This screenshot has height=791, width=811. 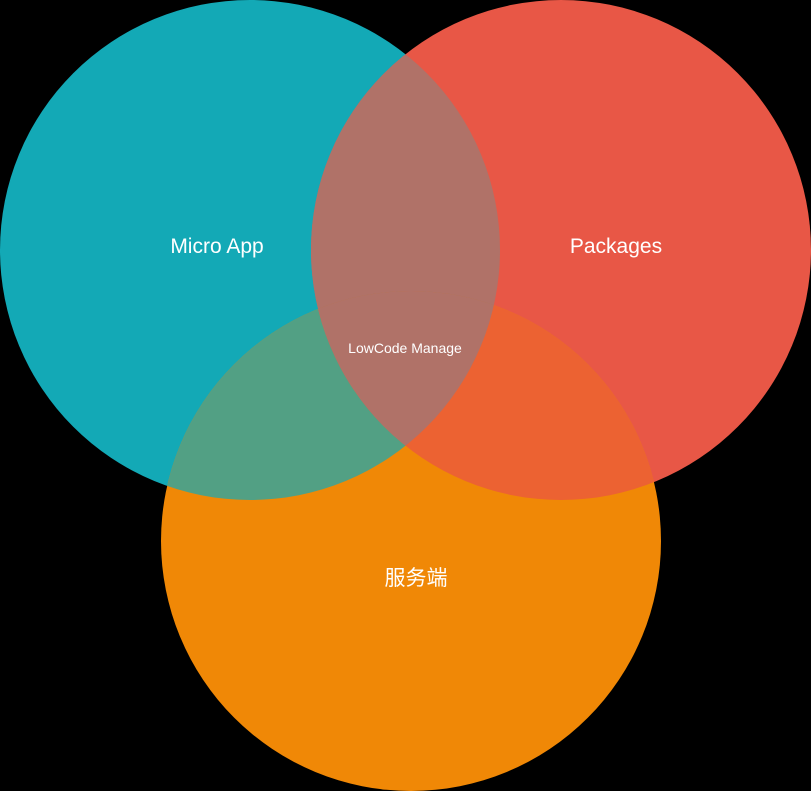 I want to click on server-label: 服务端, so click(x=416, y=578).